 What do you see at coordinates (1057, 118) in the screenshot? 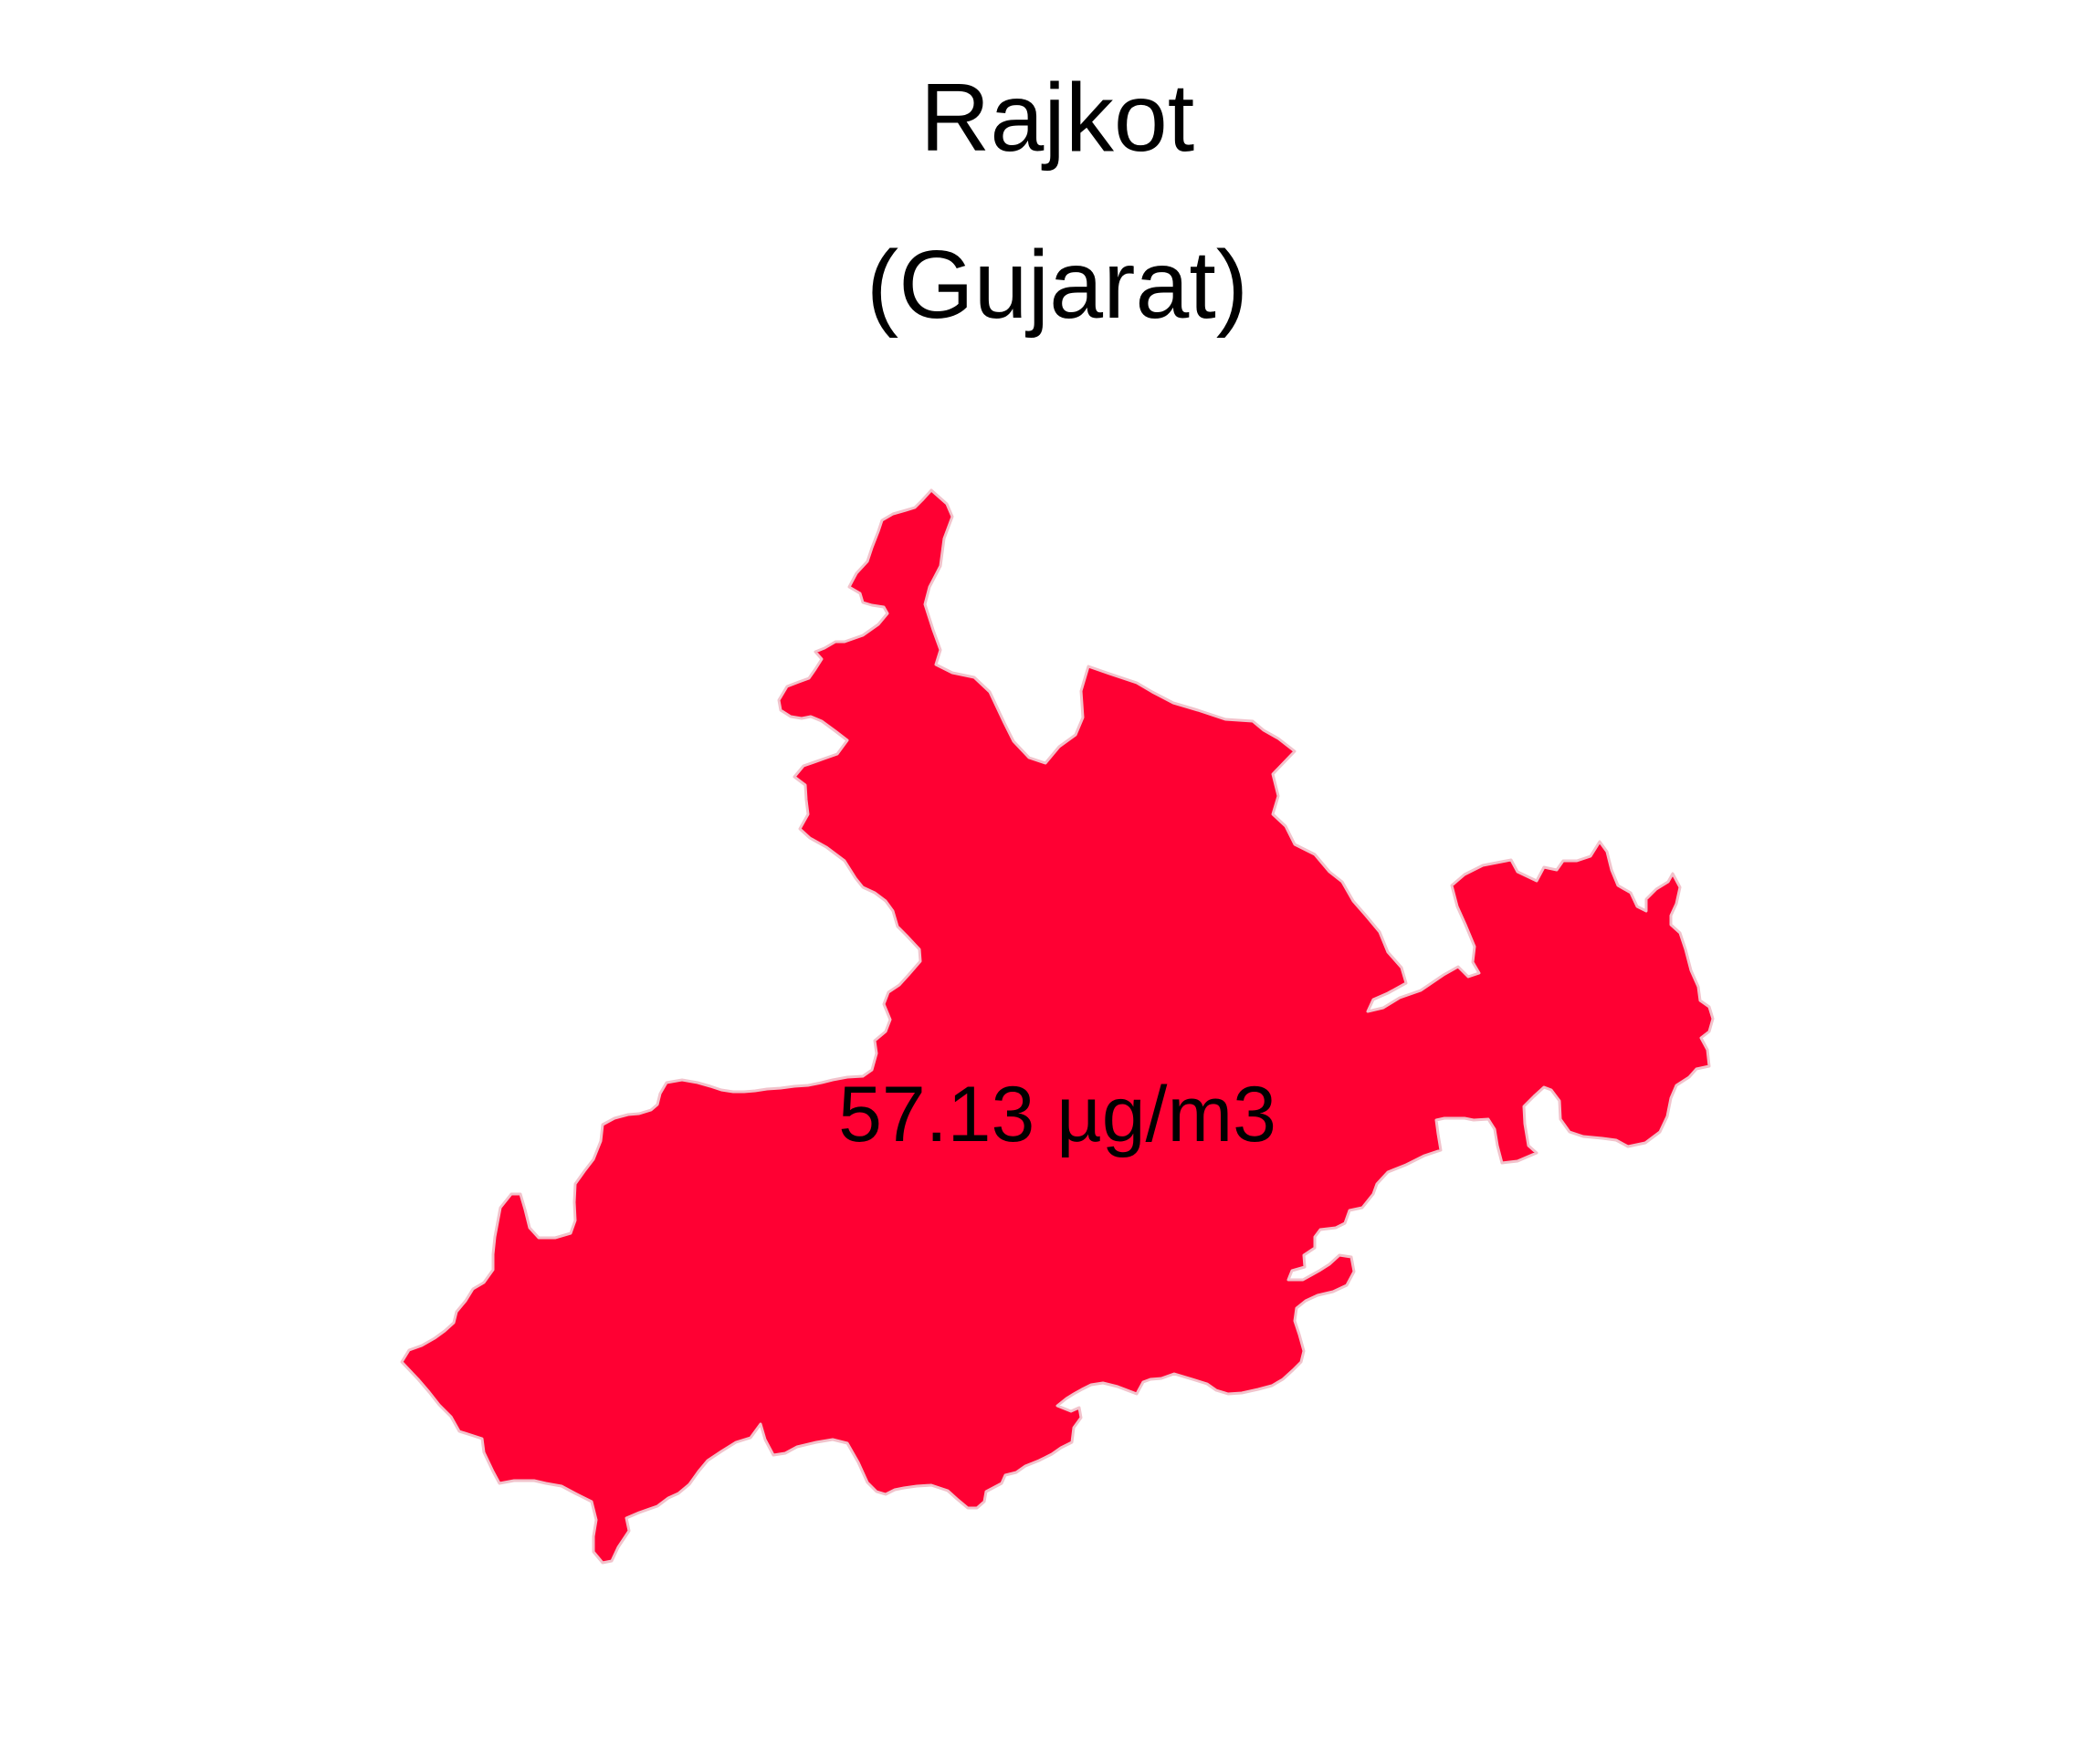
I see `map-title: Rajkot` at bounding box center [1057, 118].